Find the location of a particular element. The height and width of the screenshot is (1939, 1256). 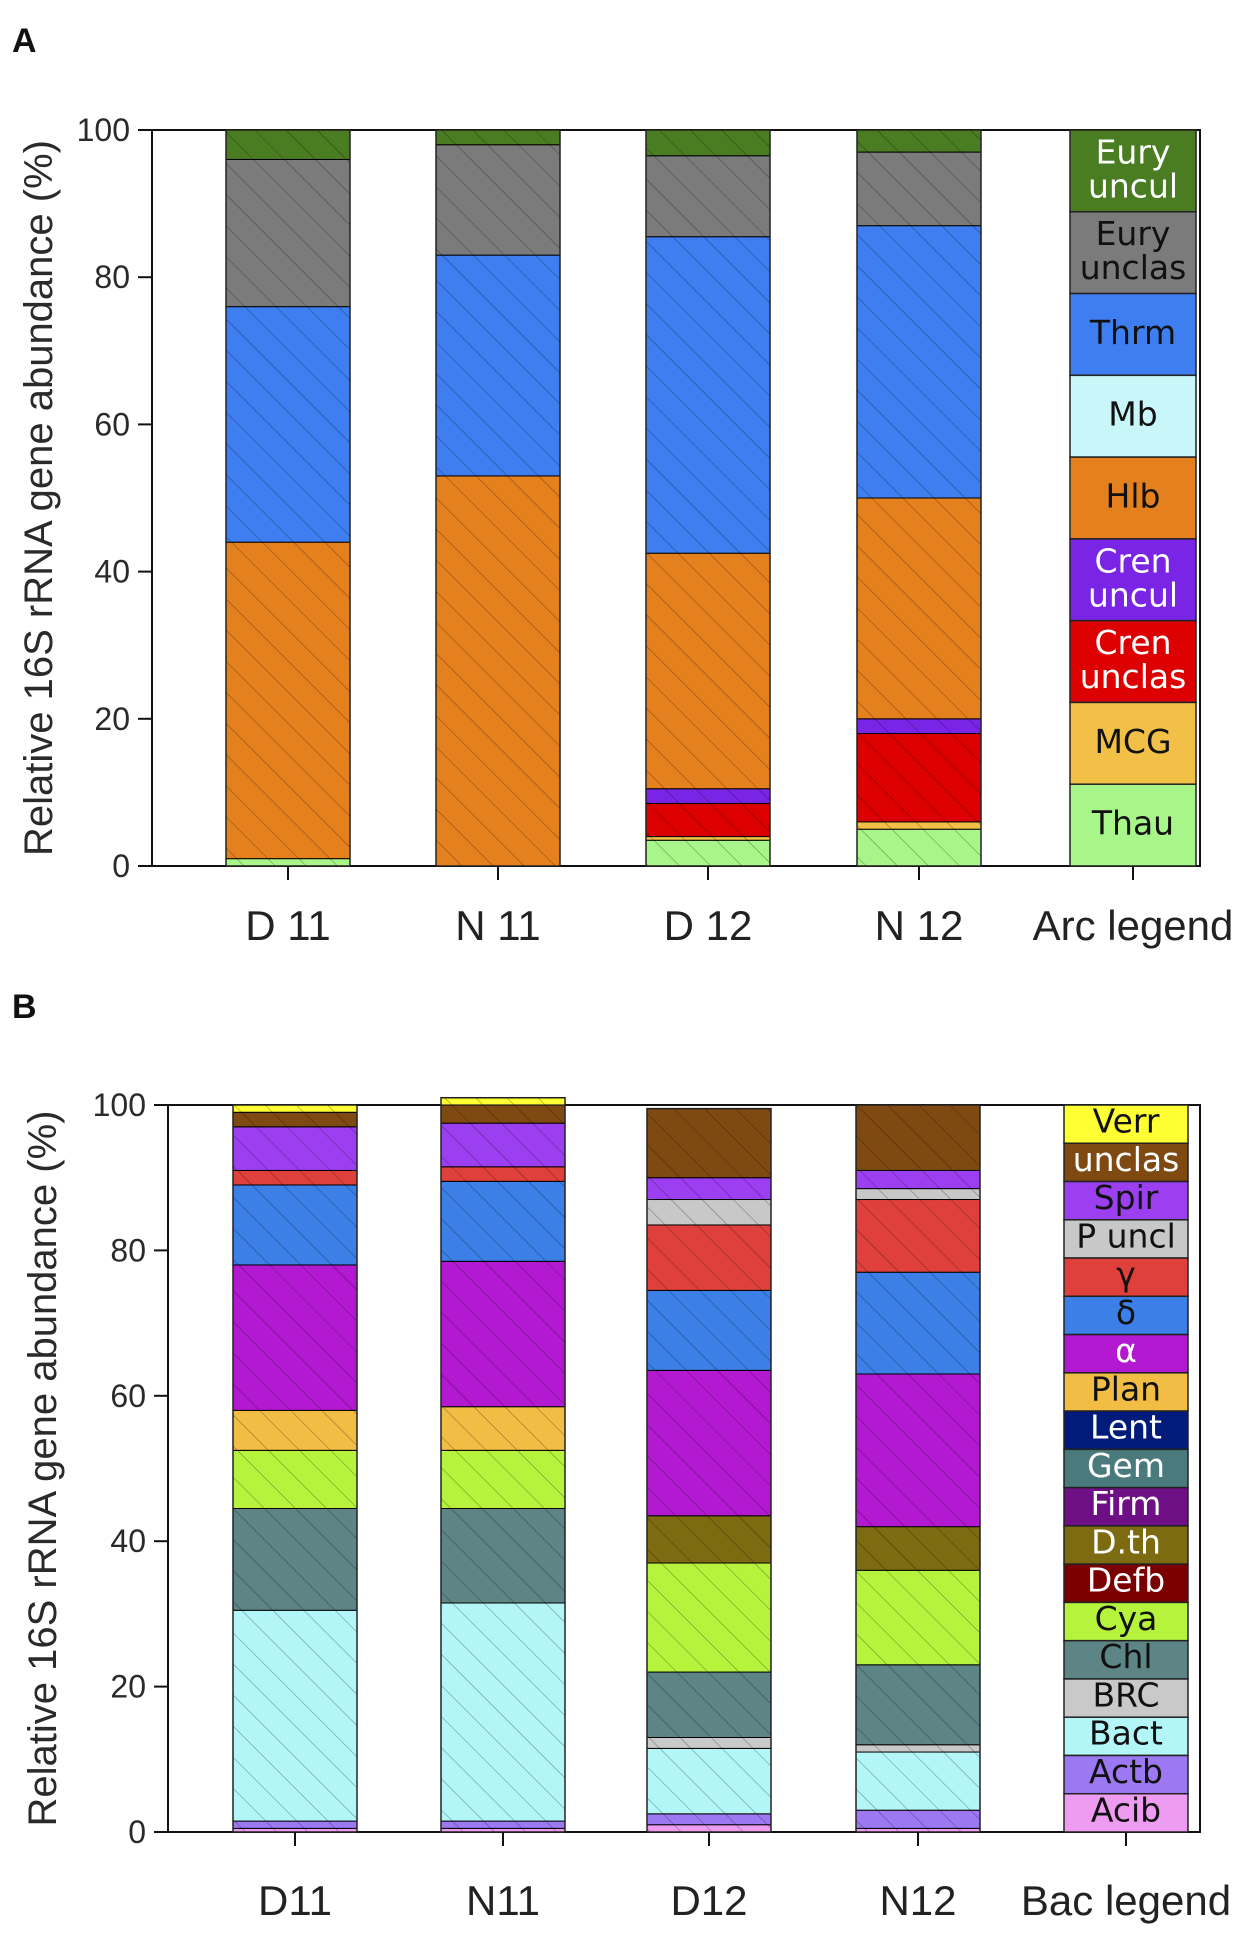

bar-segment-d11-delta-hatch is located at coordinates (295, 1224).